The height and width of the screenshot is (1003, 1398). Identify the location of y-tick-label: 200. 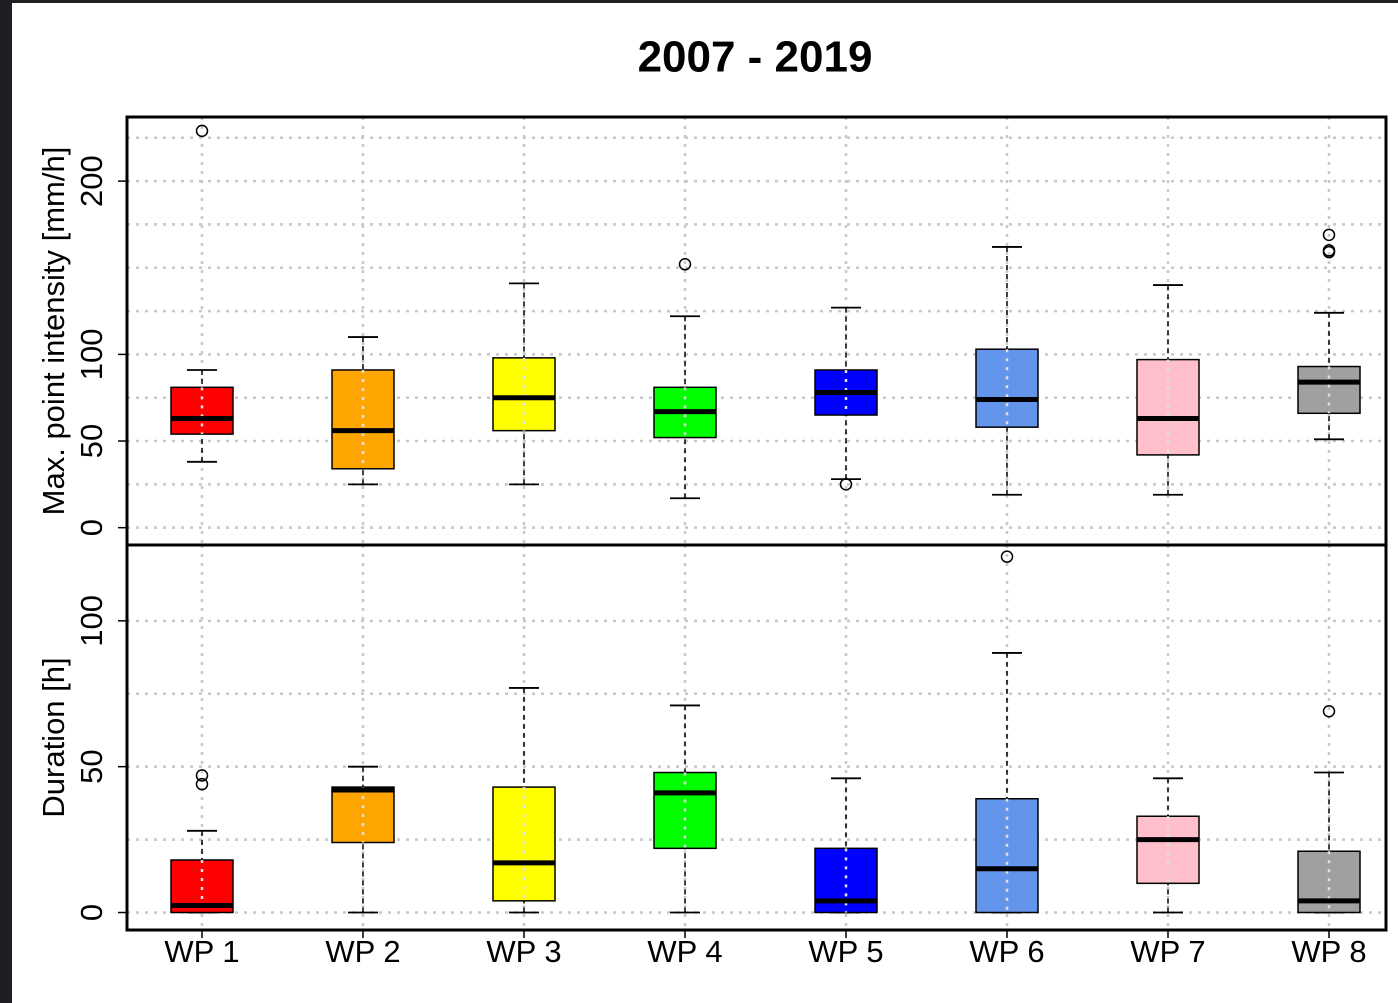
(91, 181).